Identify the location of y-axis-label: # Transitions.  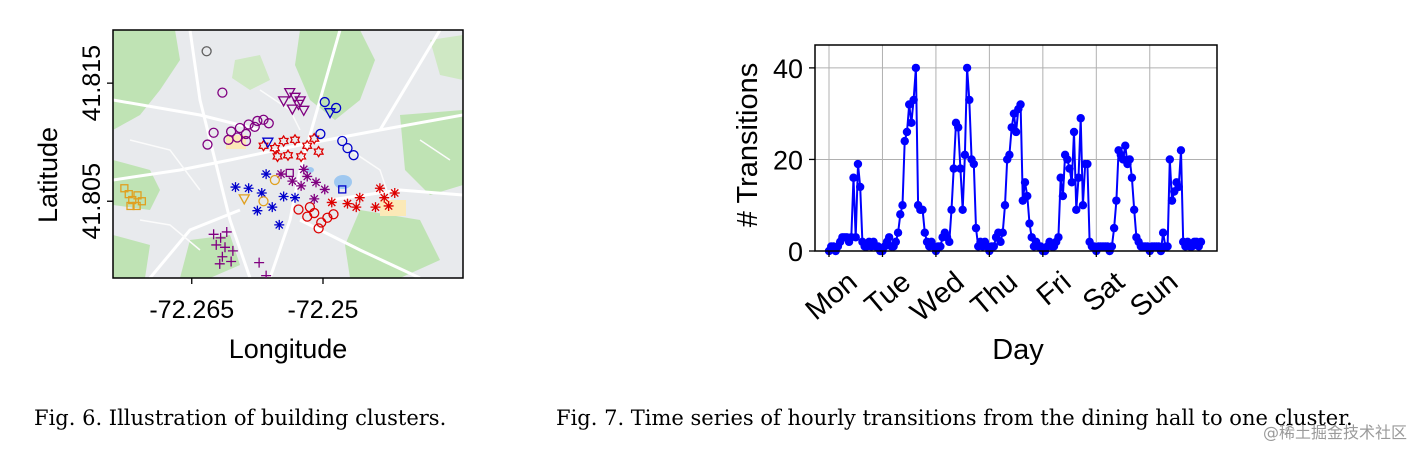
(748, 145).